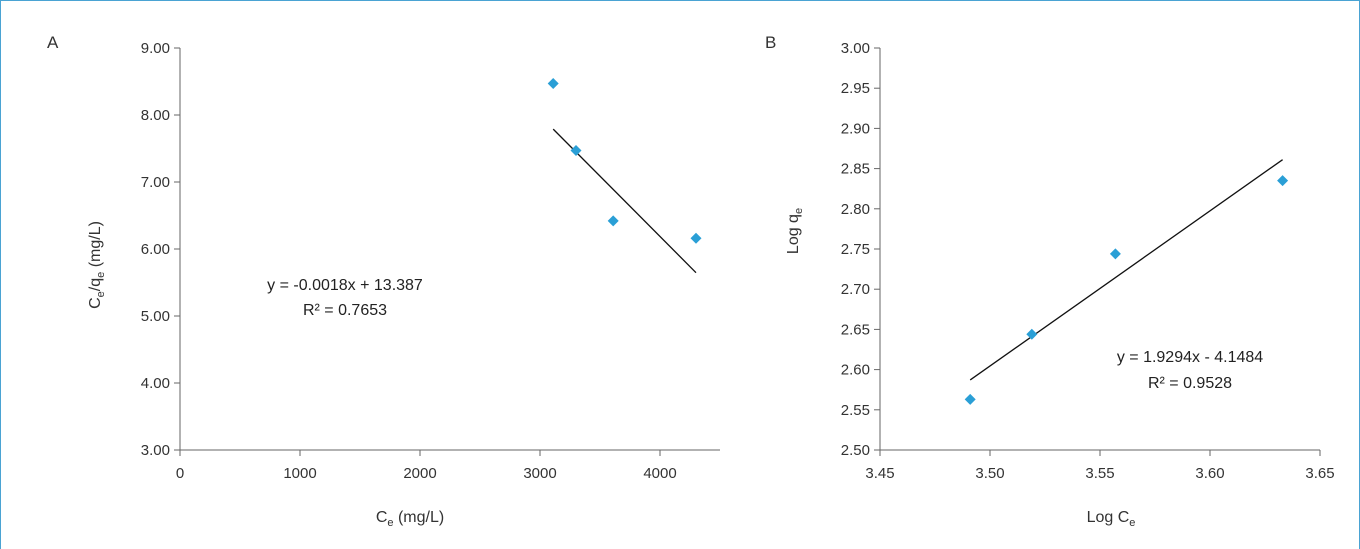  I want to click on y-tick-label: 2.95, so click(855, 88).